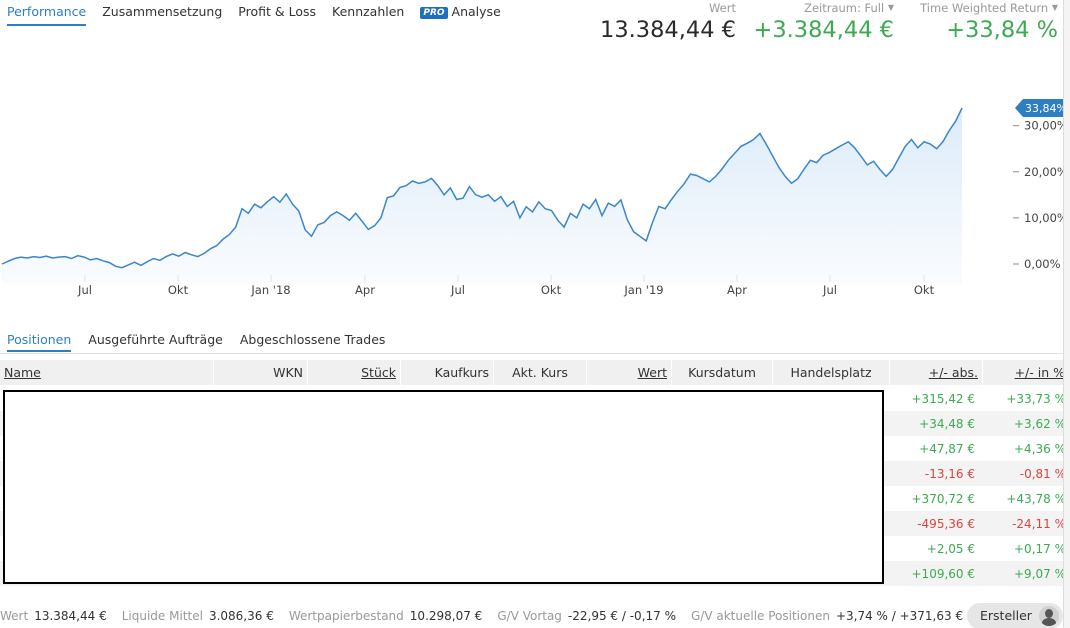 The height and width of the screenshot is (628, 1070). I want to click on y-tick-label: 0,00%, so click(1042, 264).